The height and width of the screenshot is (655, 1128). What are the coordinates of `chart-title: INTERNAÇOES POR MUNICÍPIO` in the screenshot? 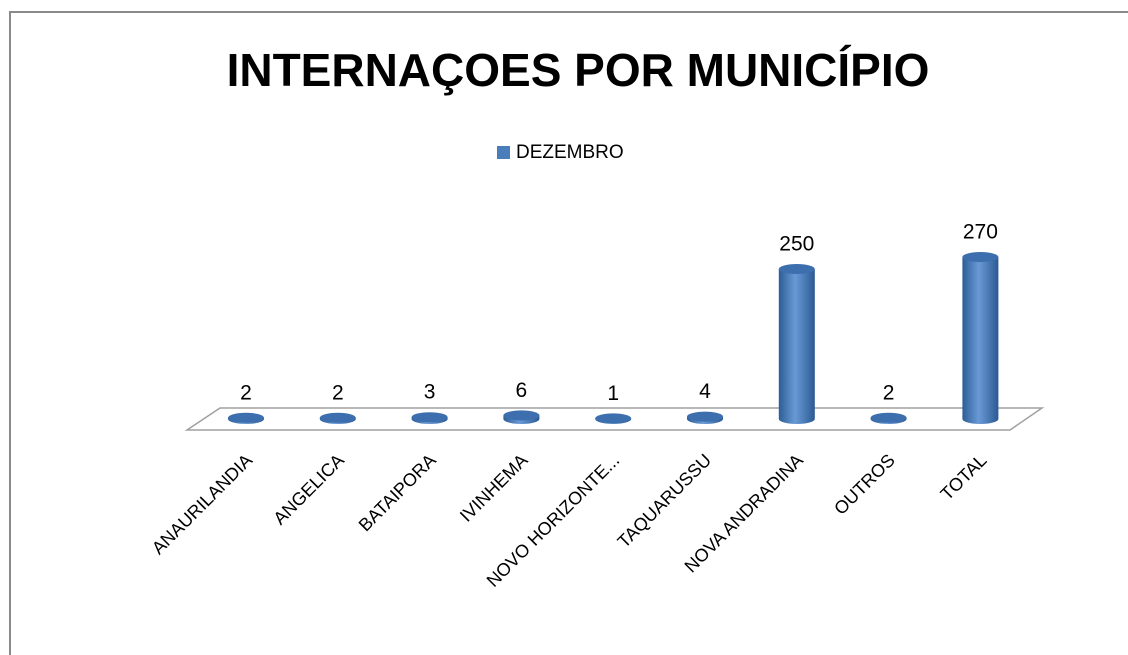 It's located at (578, 70).